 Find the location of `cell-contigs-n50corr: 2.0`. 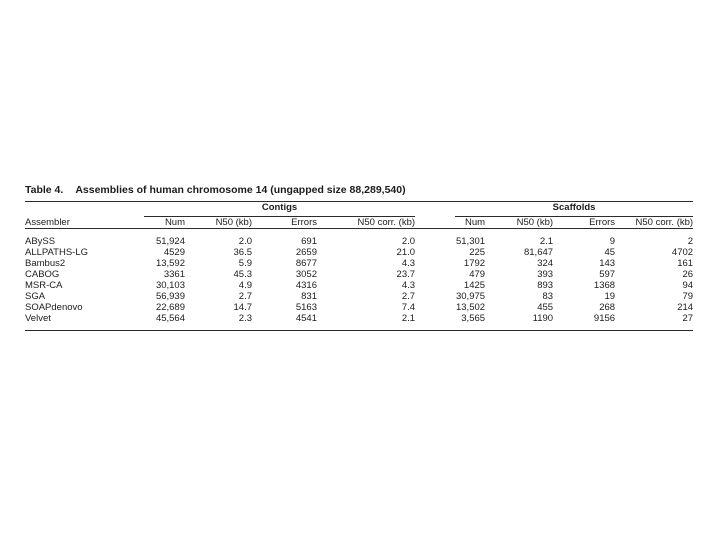

cell-contigs-n50corr: 2.0 is located at coordinates (408, 241).